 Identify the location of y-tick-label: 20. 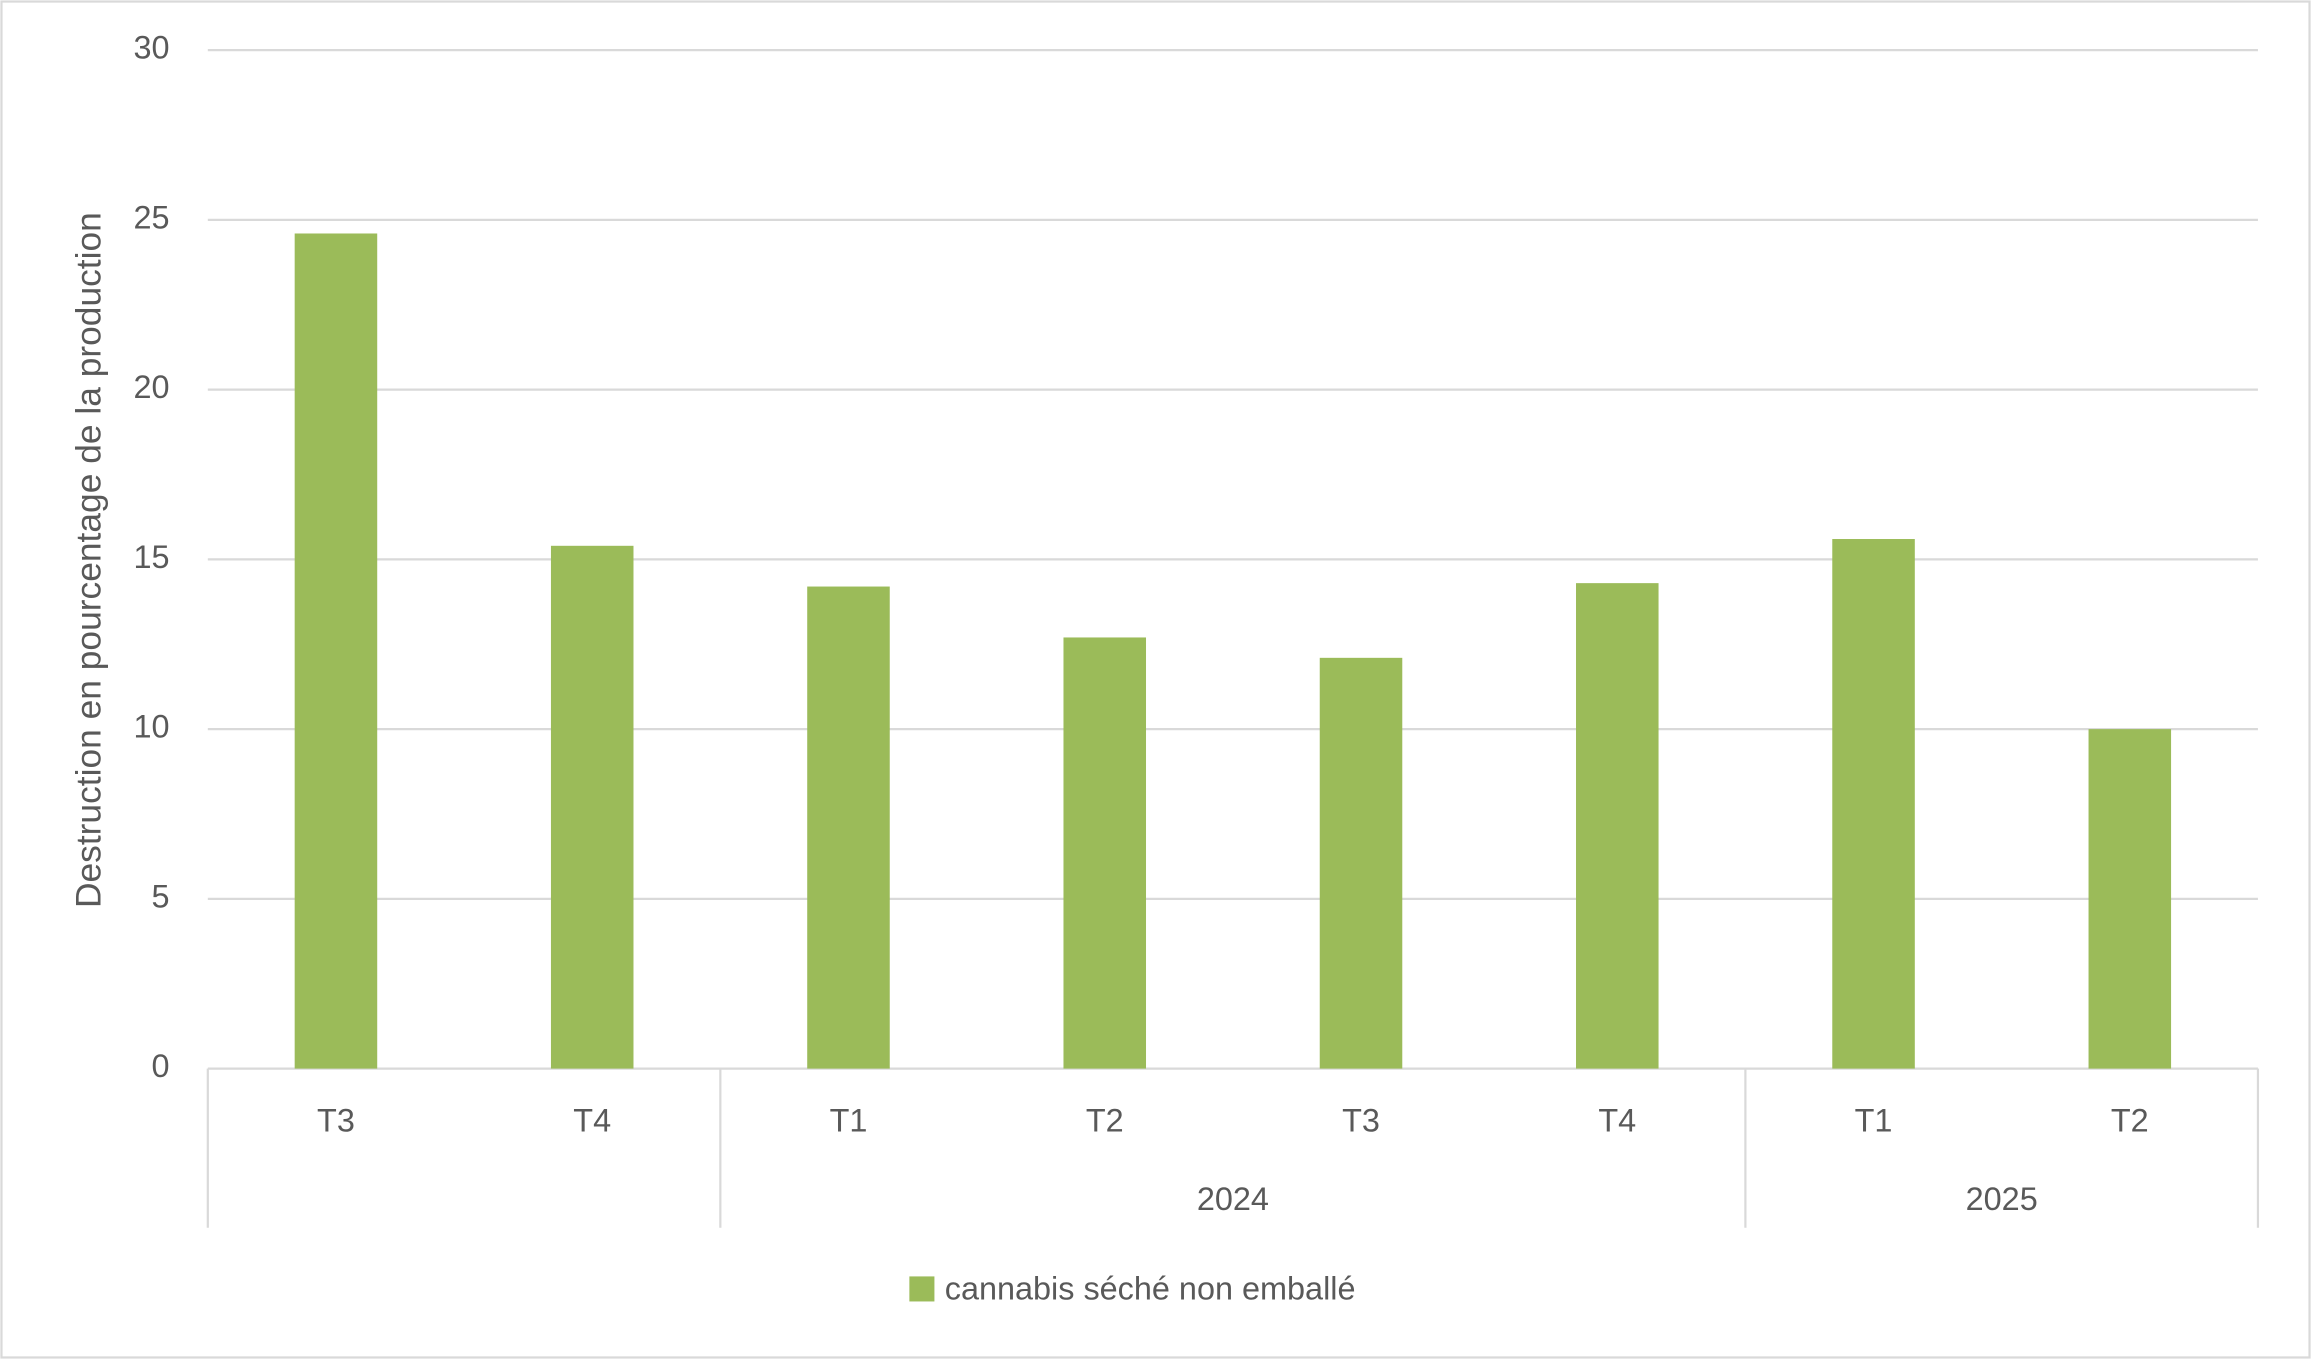
(151, 387).